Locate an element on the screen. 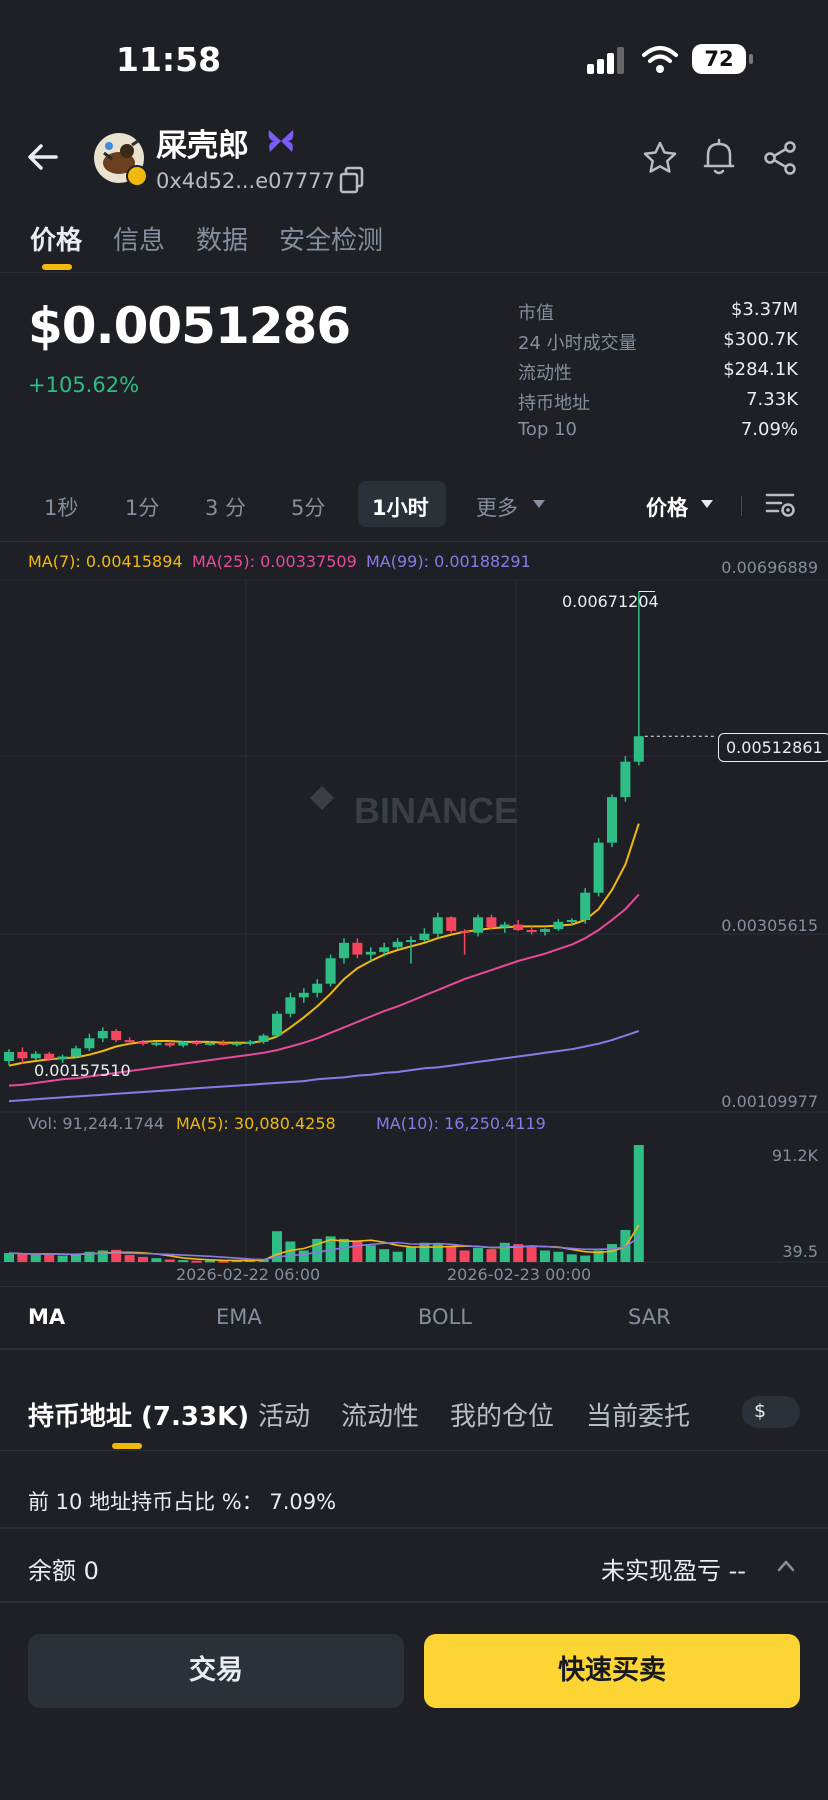 This screenshot has width=828, height=1800. bottom-divider is located at coordinates (414, 1602).